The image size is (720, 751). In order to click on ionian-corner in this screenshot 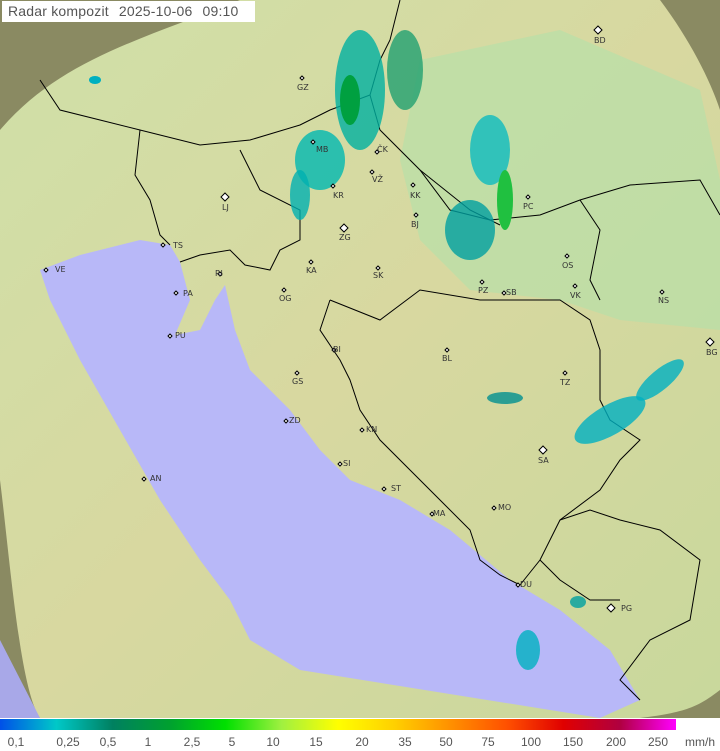, I will do `click(20, 679)`.